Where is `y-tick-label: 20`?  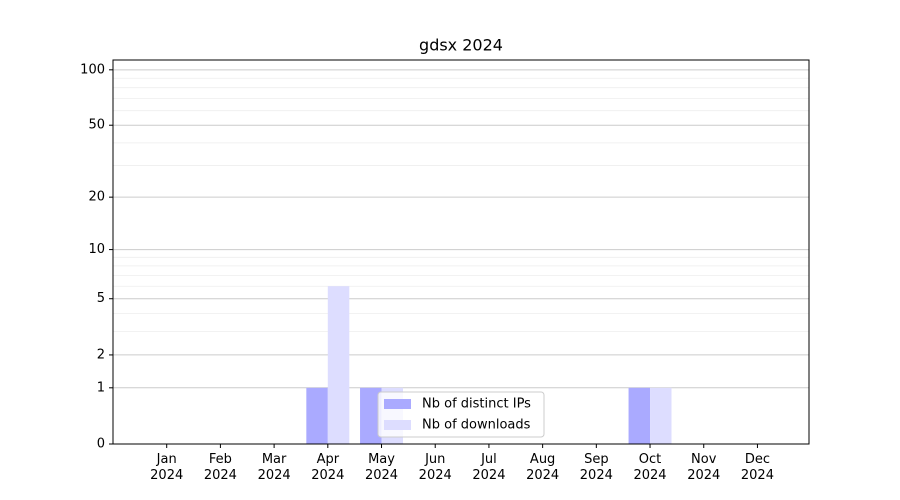
y-tick-label: 20 is located at coordinates (96, 197).